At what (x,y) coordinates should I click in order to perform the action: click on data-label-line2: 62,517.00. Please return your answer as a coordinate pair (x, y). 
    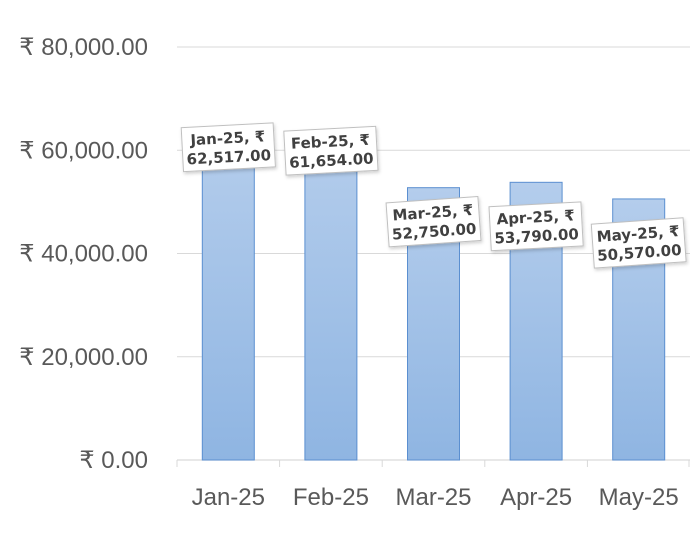
    Looking at the image, I should click on (228, 157).